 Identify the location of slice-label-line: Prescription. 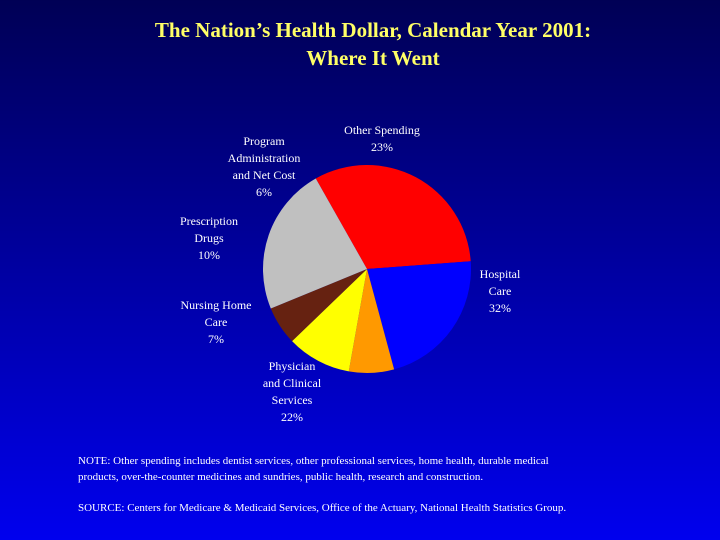
(209, 221).